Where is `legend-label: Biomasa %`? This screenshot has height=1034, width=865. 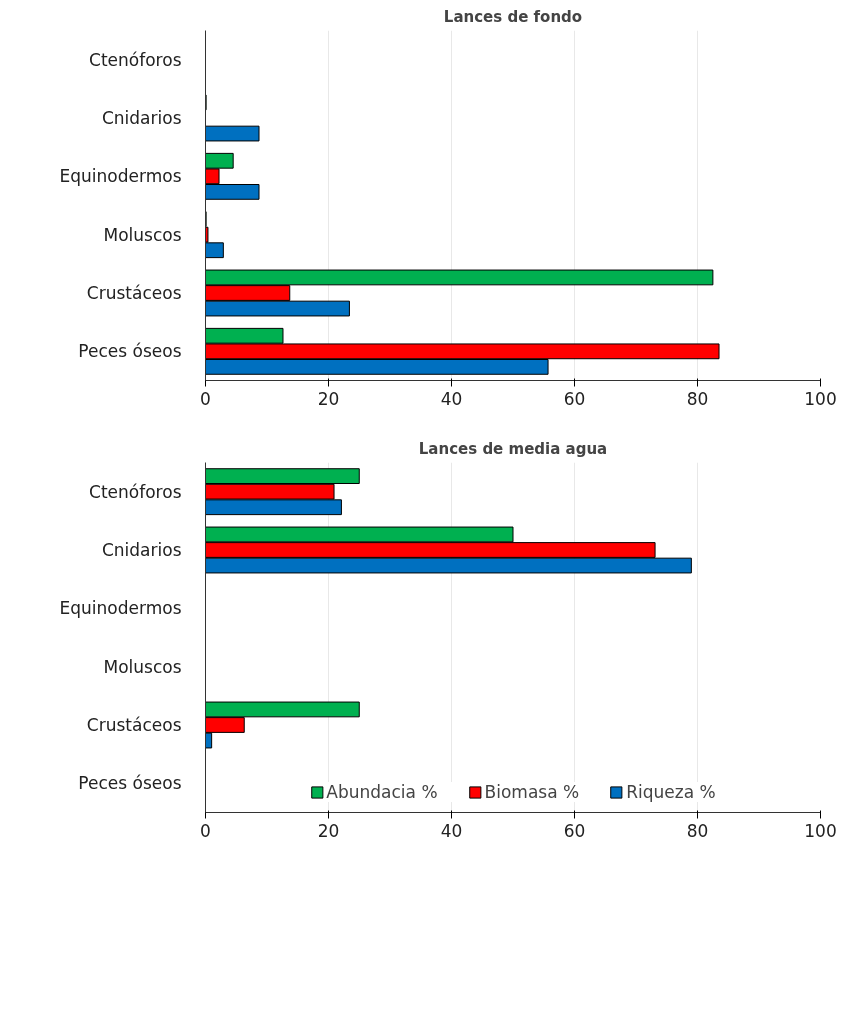 legend-label: Biomasa % is located at coordinates (532, 792).